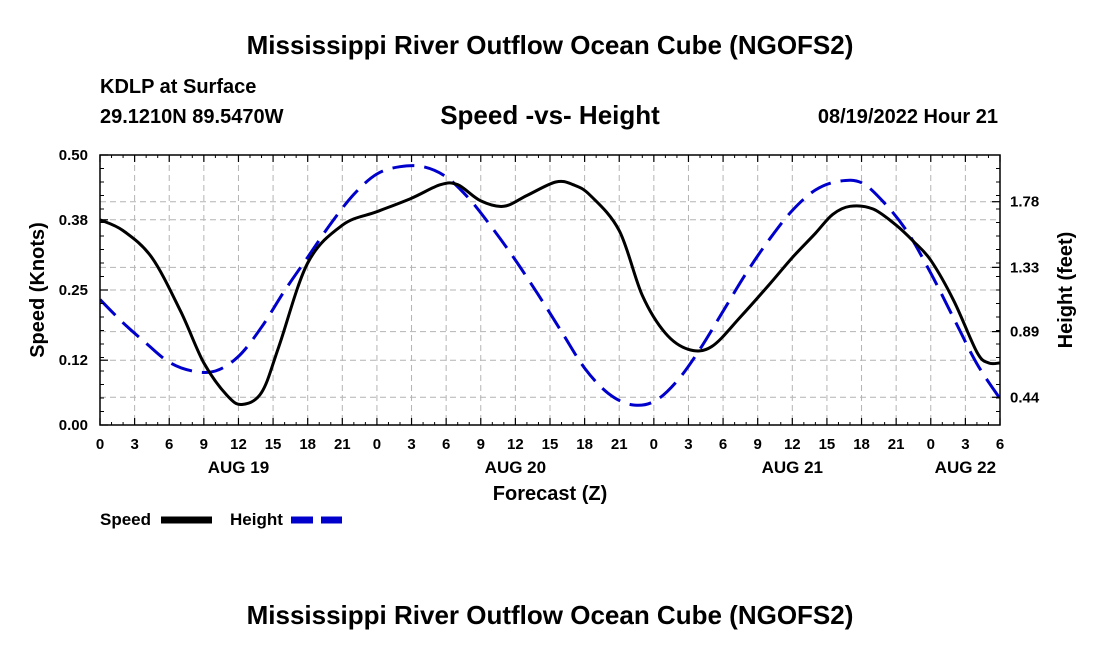 The width and height of the screenshot is (1100, 650). Describe the element at coordinates (256, 519) in the screenshot. I see `legend-label-height: Height` at that location.